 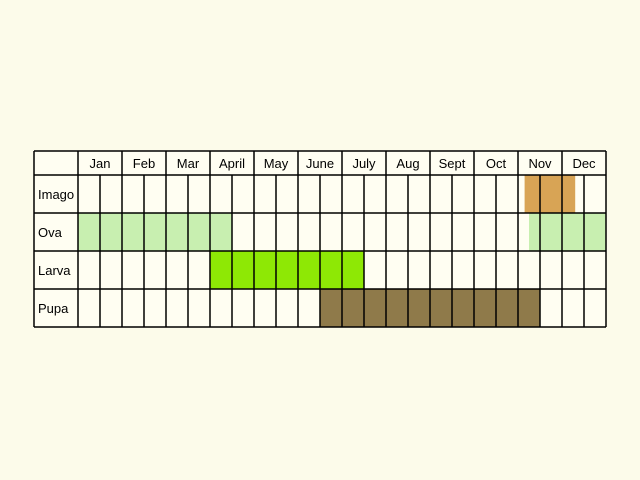 What do you see at coordinates (53, 308) in the screenshot?
I see `stage-label: Pupa` at bounding box center [53, 308].